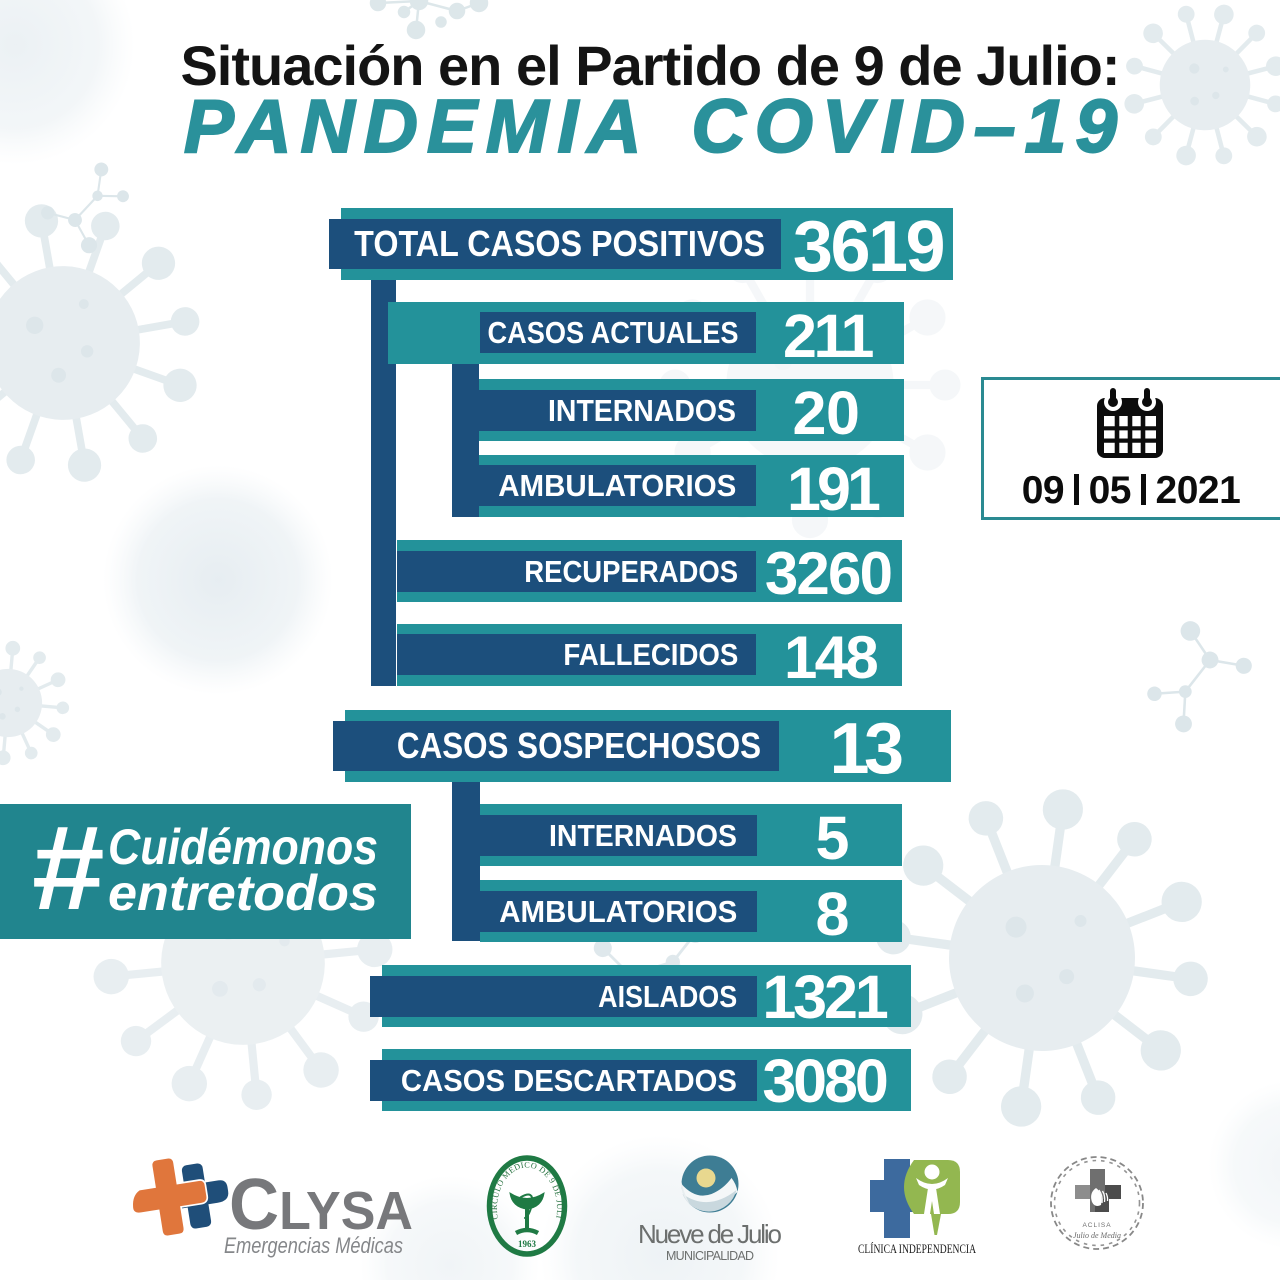 The height and width of the screenshot is (1280, 1280). Describe the element at coordinates (710, 1255) in the screenshot. I see `svg-text: MUNICIPALIDAD` at that location.